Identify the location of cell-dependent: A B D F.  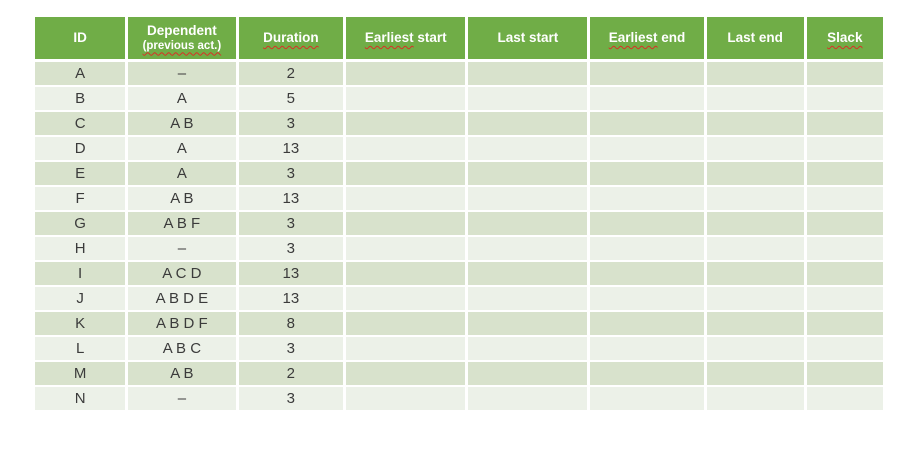
(183, 324).